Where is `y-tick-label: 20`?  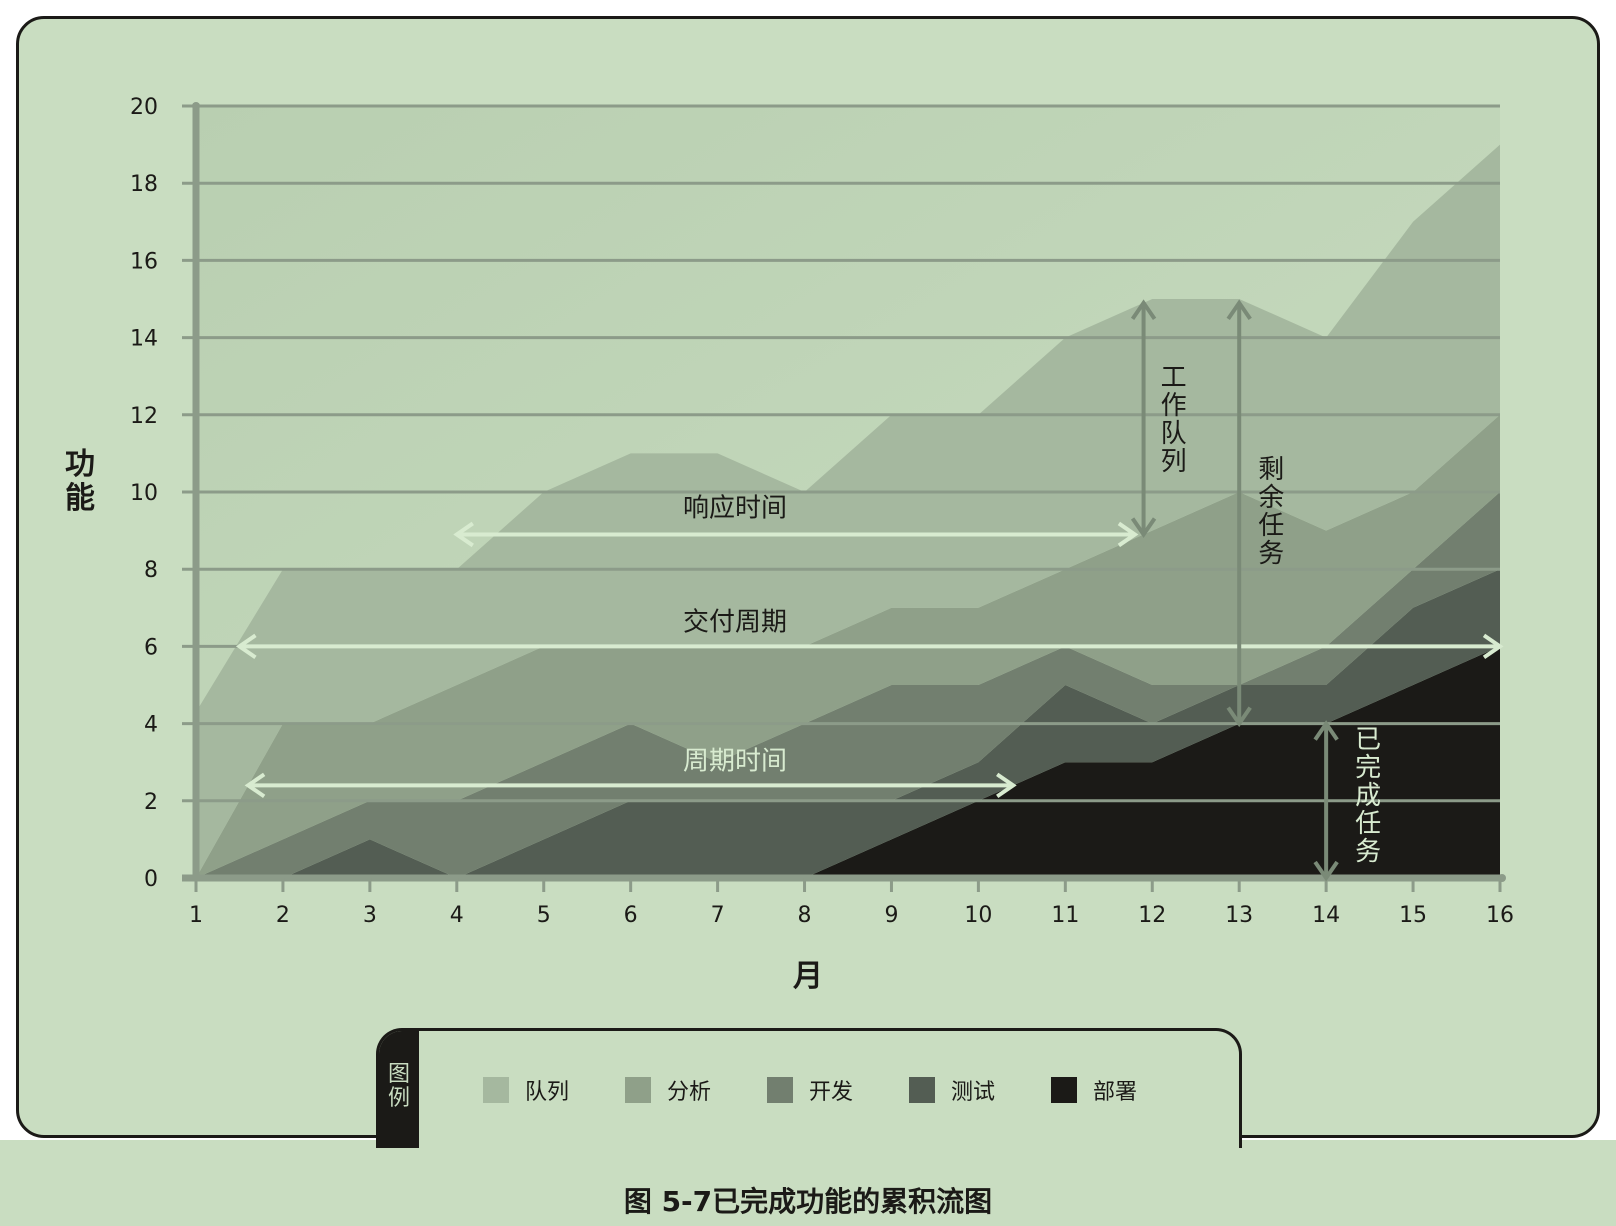 y-tick-label: 20 is located at coordinates (144, 107).